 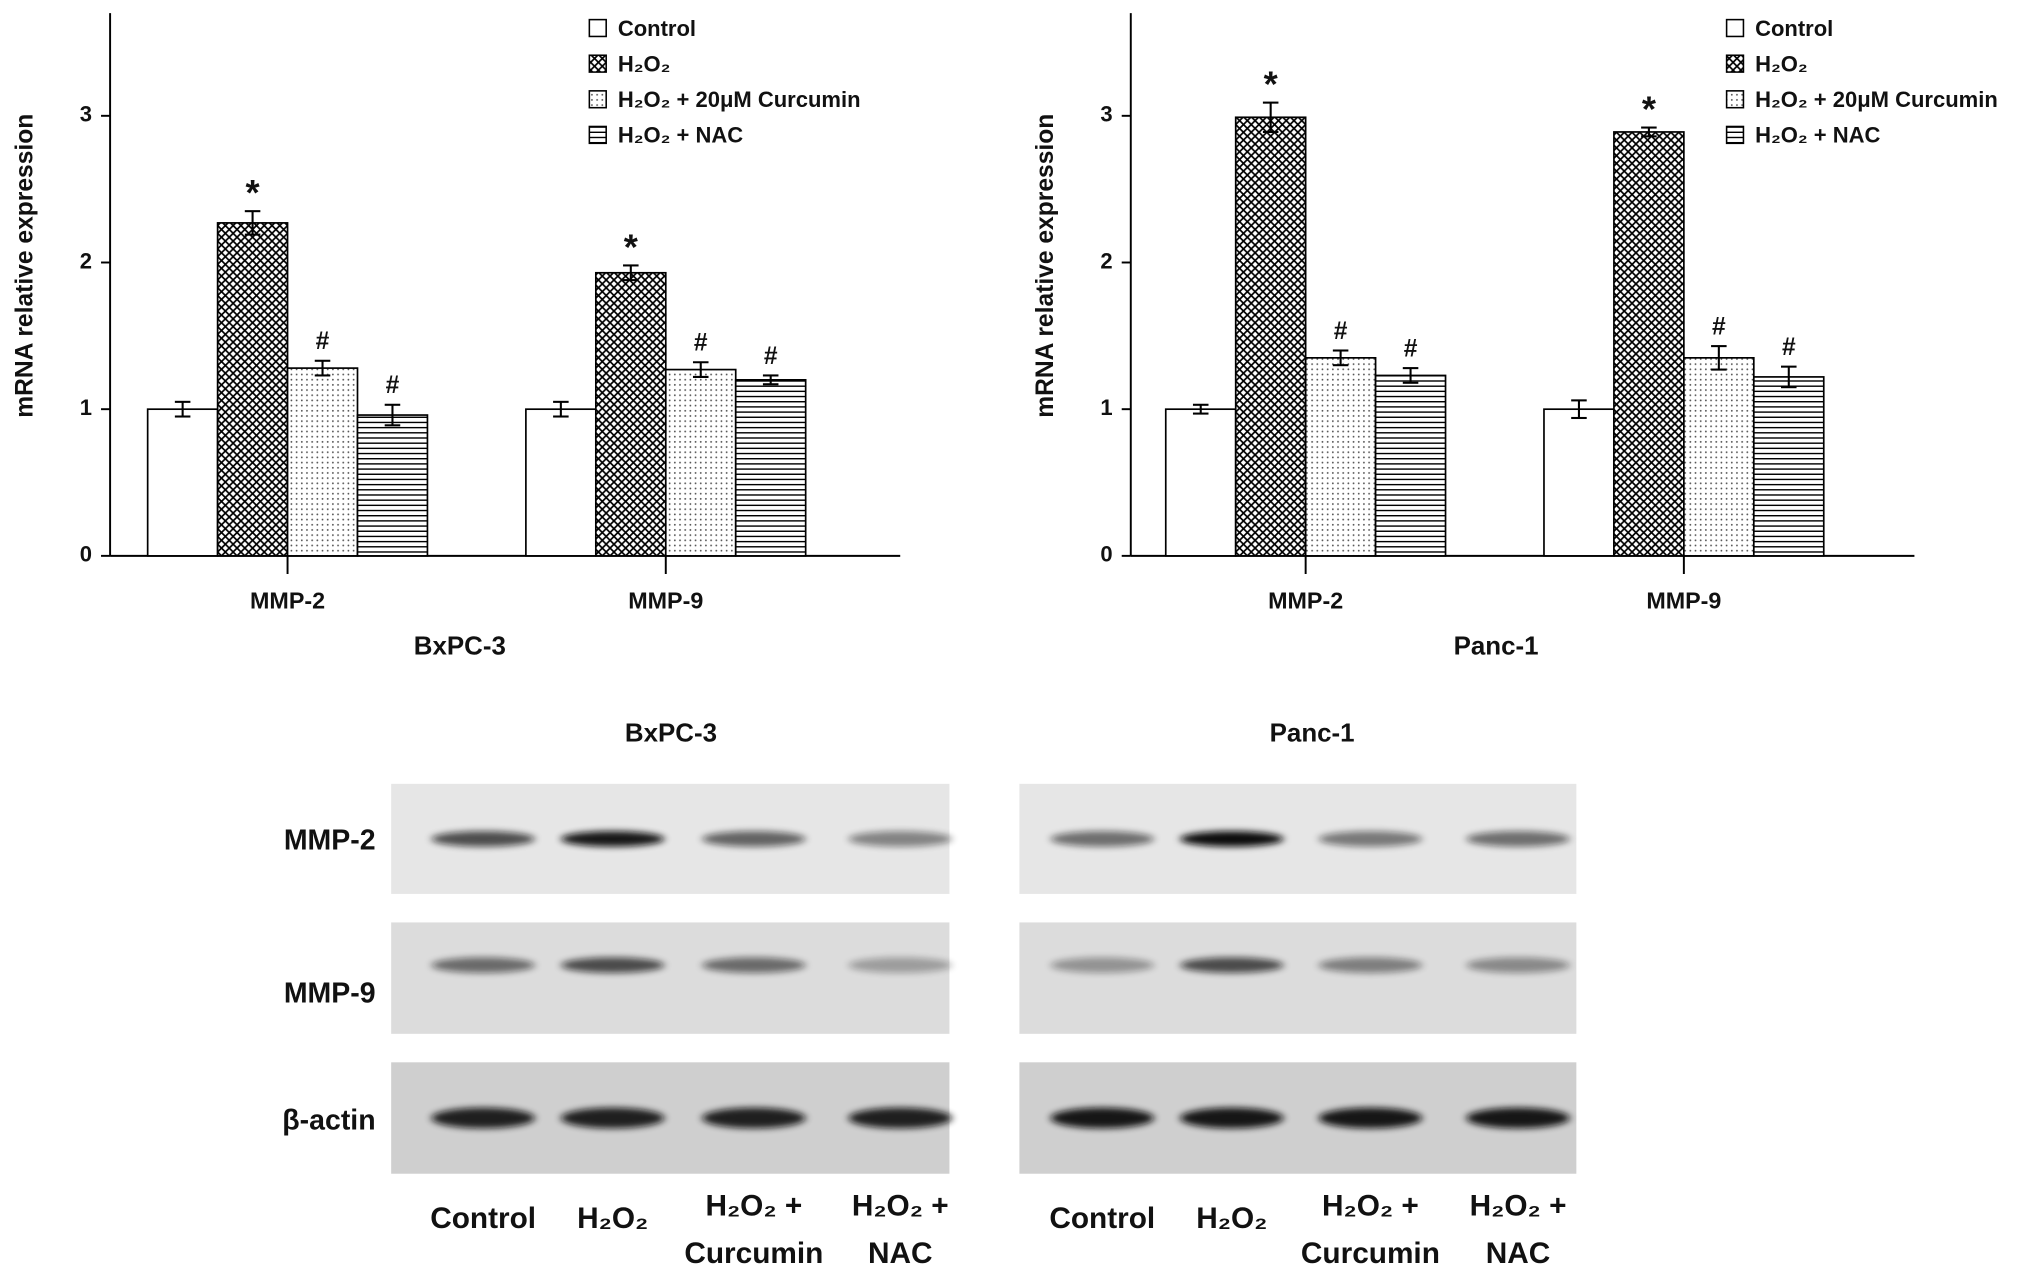 What do you see at coordinates (460, 647) in the screenshot?
I see `x-axis-label: BxPC-3` at bounding box center [460, 647].